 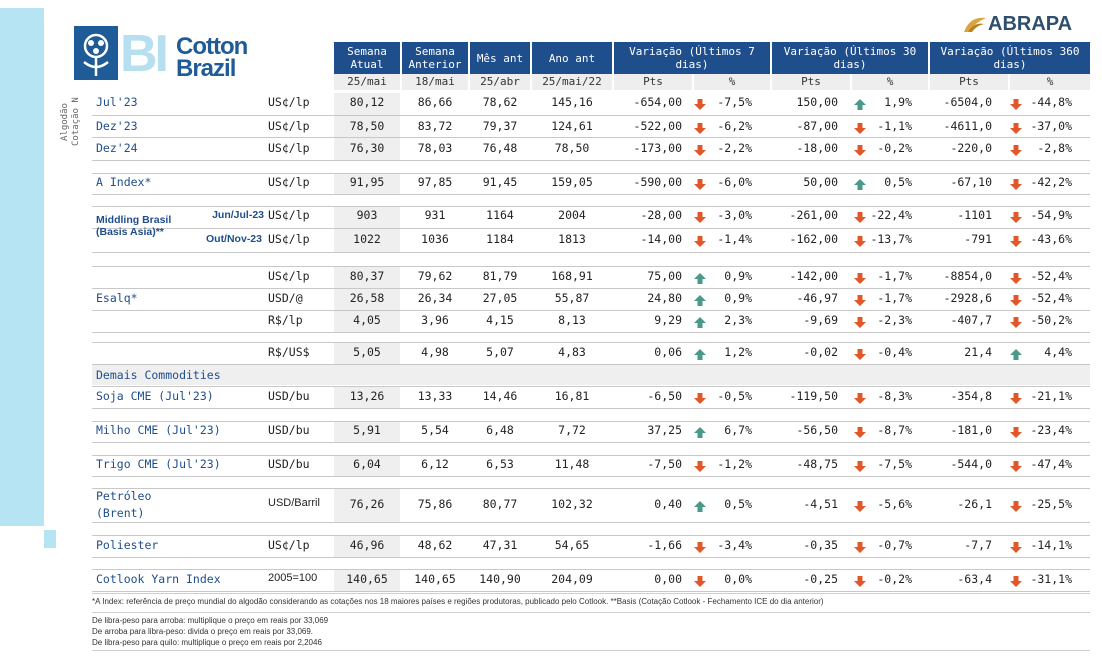 What do you see at coordinates (1051, 396) in the screenshot?
I see `variation-360-pct: -21,1%` at bounding box center [1051, 396].